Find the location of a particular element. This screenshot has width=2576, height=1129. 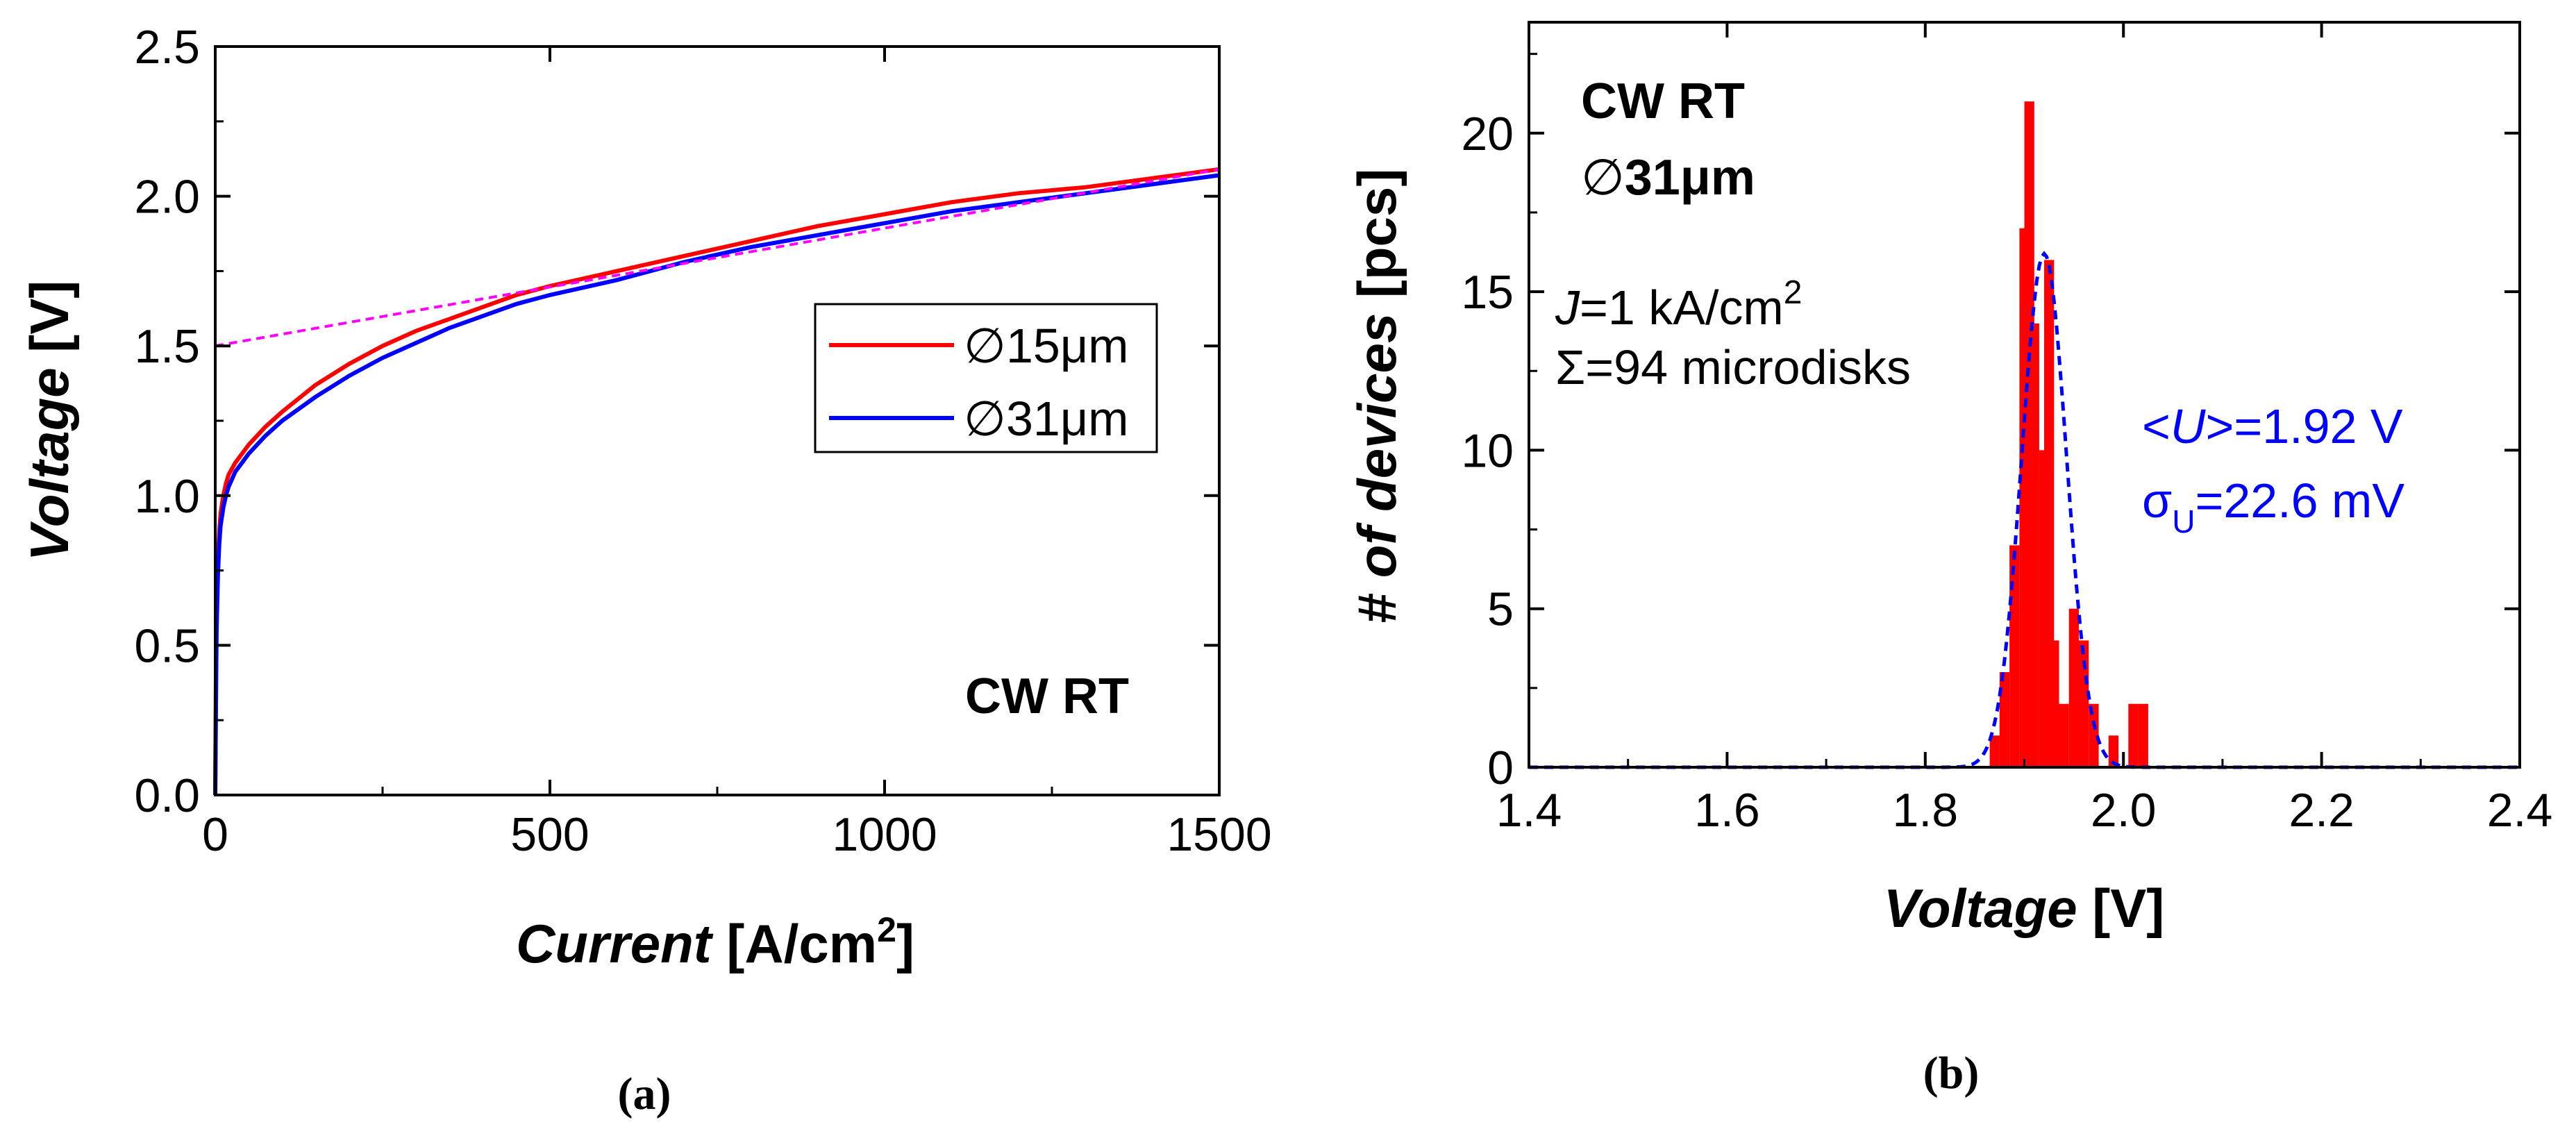

panel-b-diameter-annotation: ∅31μm is located at coordinates (1668, 178).